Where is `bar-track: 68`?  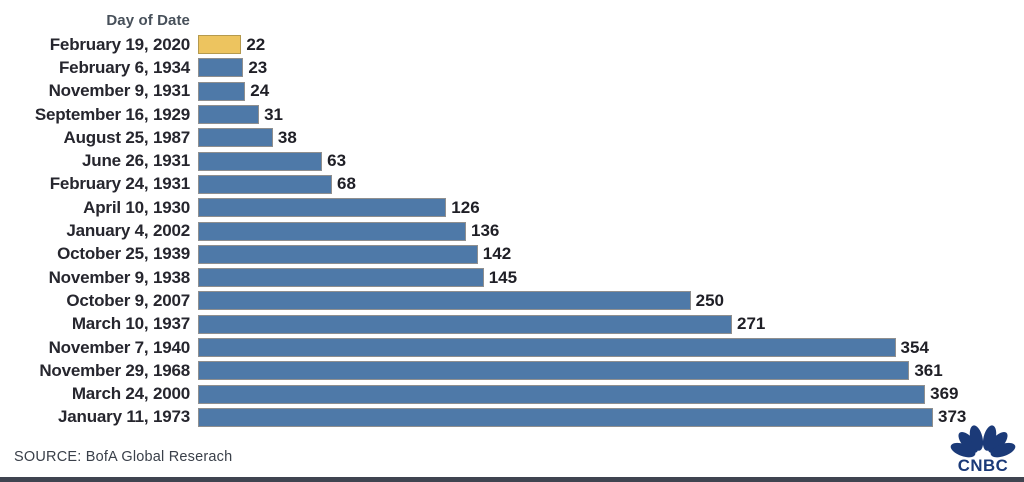 bar-track: 68 is located at coordinates (611, 184).